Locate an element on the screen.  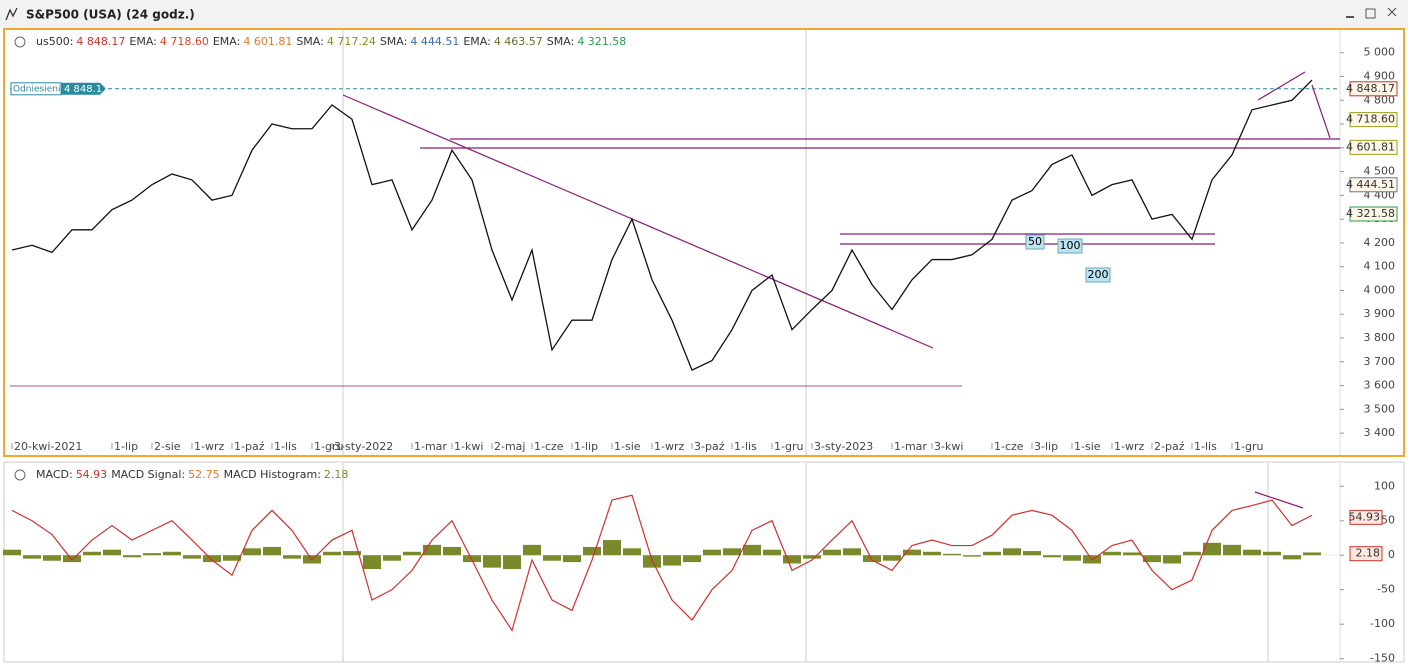
x-tick-label: 3-kwi is located at coordinates (948, 446).